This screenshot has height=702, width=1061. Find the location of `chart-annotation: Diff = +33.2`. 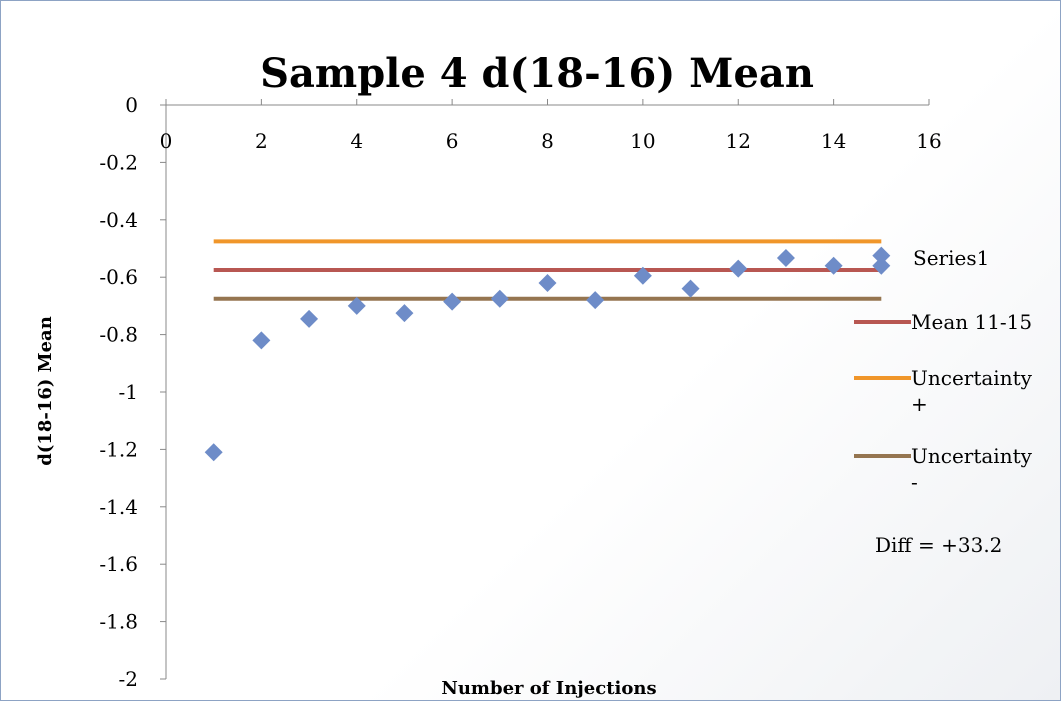

chart-annotation: Diff = +33.2 is located at coordinates (938, 545).